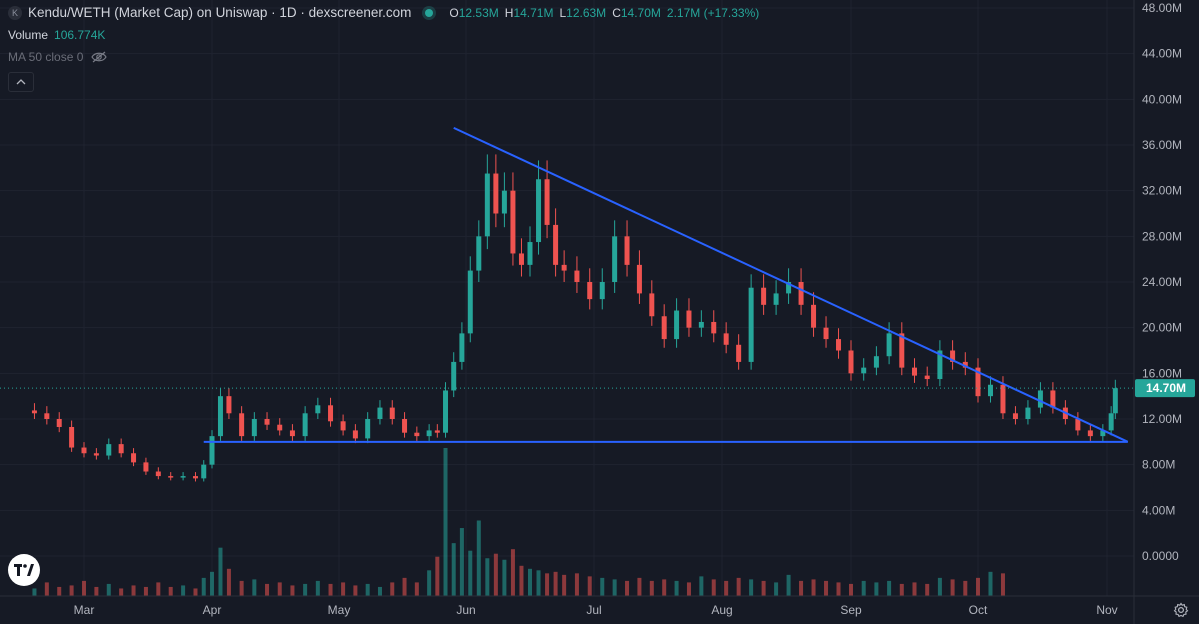 The width and height of the screenshot is (1199, 624). What do you see at coordinates (509, 12) in the screenshot?
I see `high-label: H` at bounding box center [509, 12].